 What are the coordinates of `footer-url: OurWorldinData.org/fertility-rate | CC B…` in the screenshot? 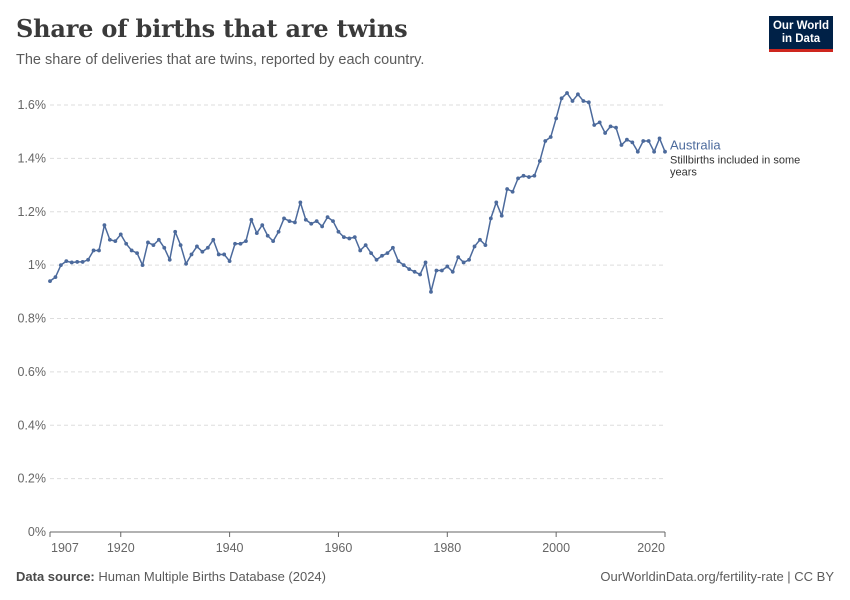 It's located at (717, 576).